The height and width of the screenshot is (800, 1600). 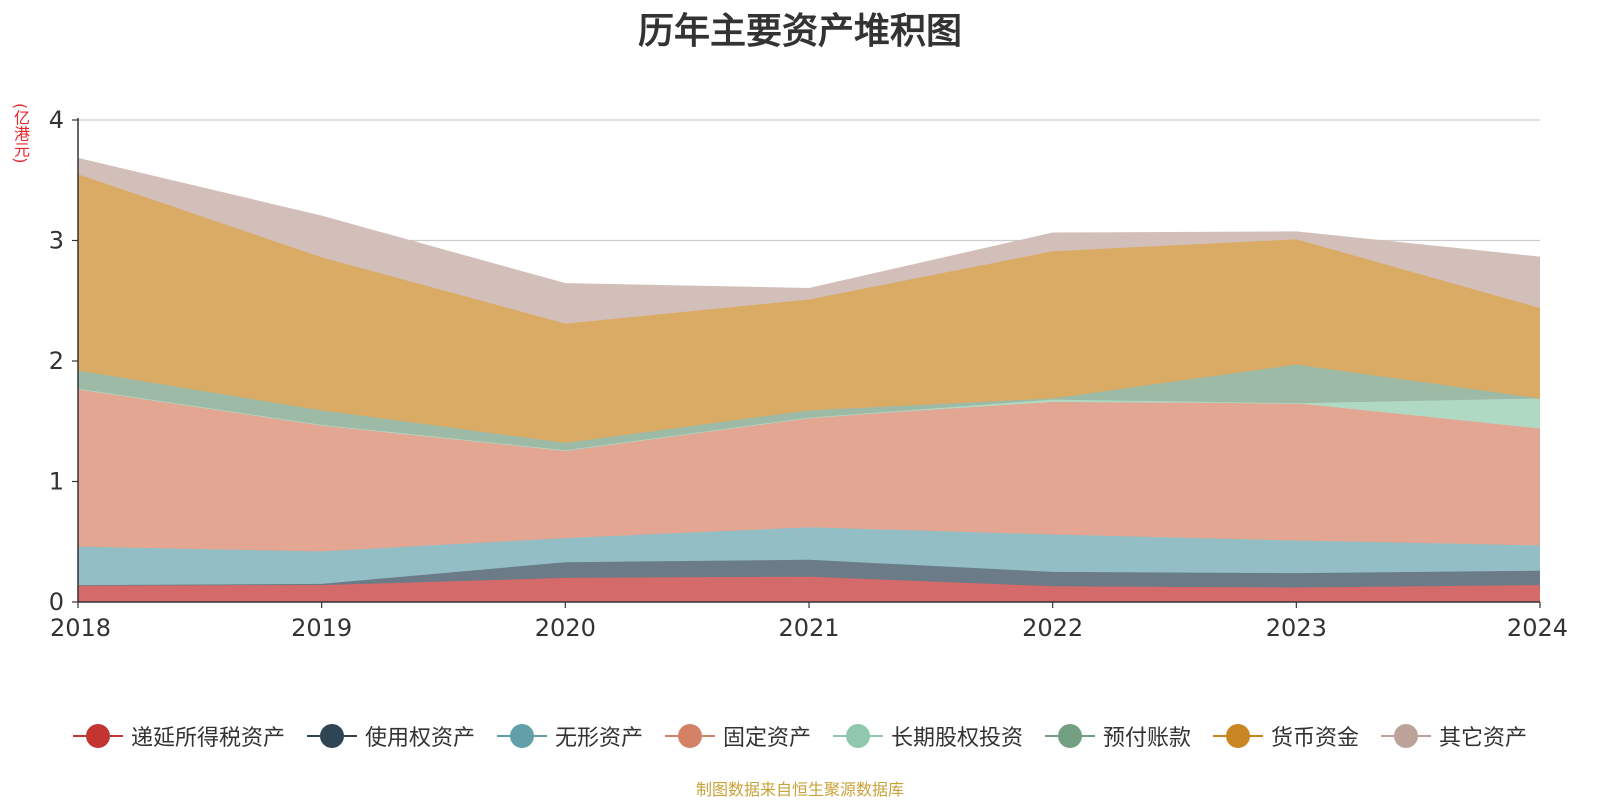 I want to click on y-tick-label: 2, so click(x=56, y=361).